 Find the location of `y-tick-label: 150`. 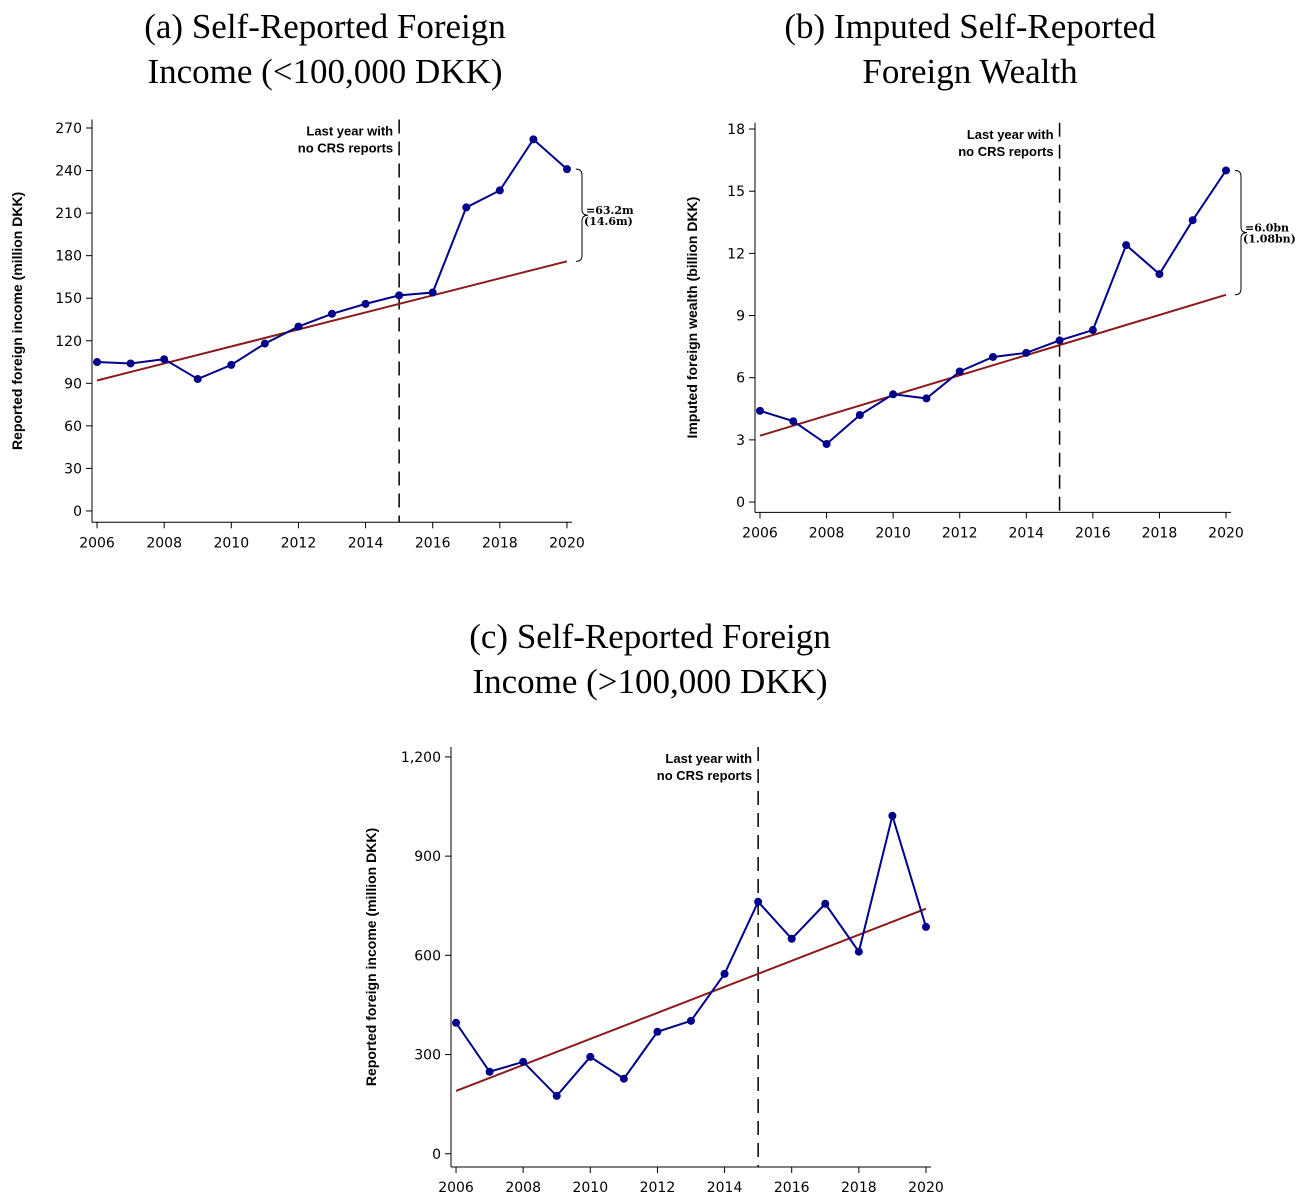

y-tick-label: 150 is located at coordinates (68, 299).